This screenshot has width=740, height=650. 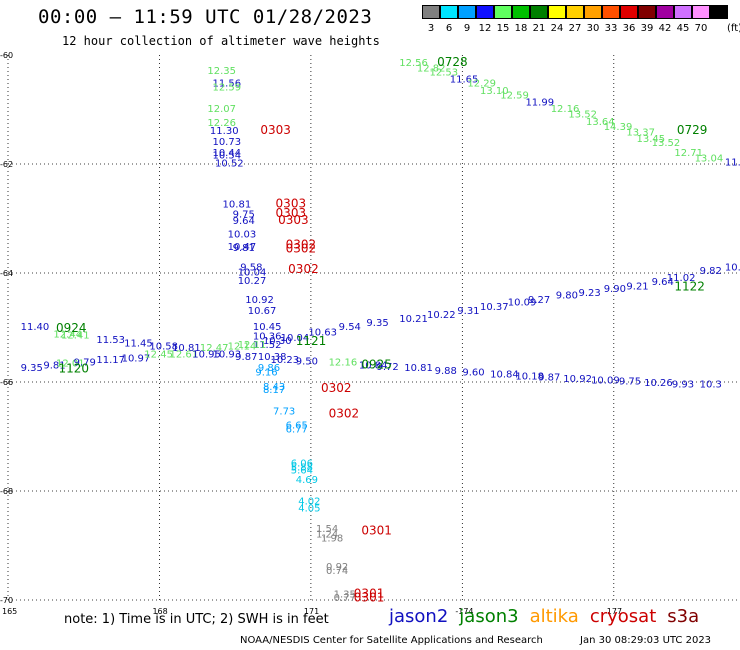 I want to click on swh-value: 11.40, so click(x=35, y=327).